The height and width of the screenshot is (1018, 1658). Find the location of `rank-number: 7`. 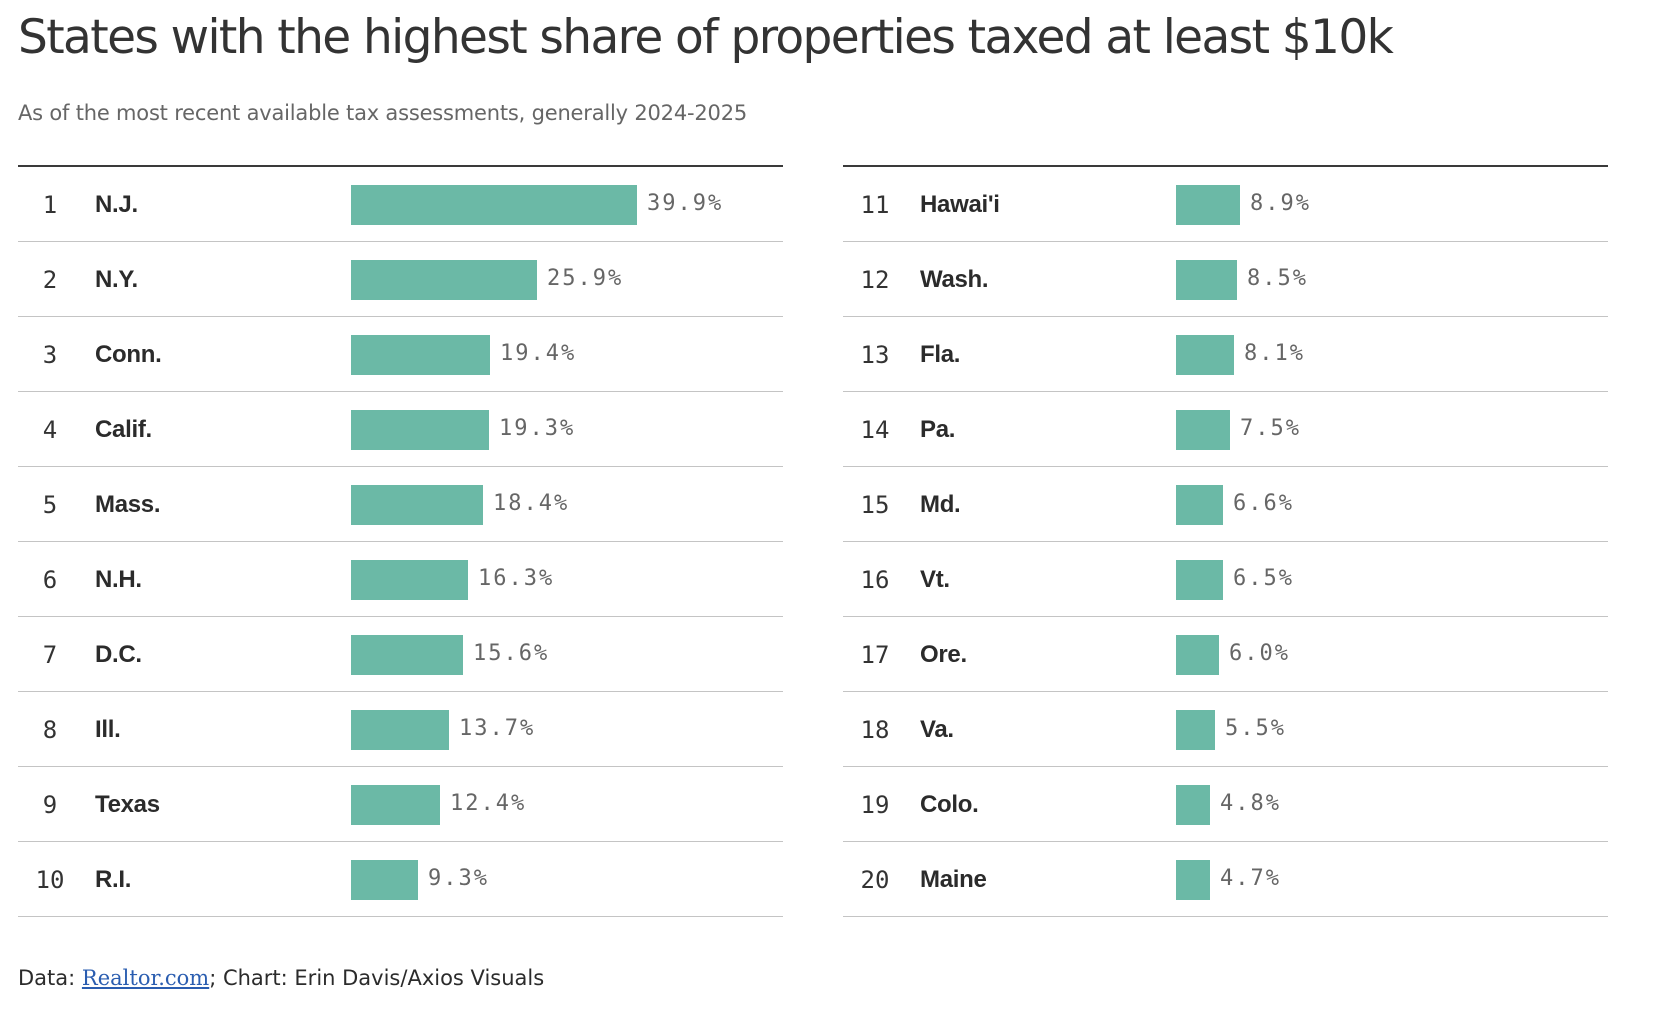

rank-number: 7 is located at coordinates (50, 655).